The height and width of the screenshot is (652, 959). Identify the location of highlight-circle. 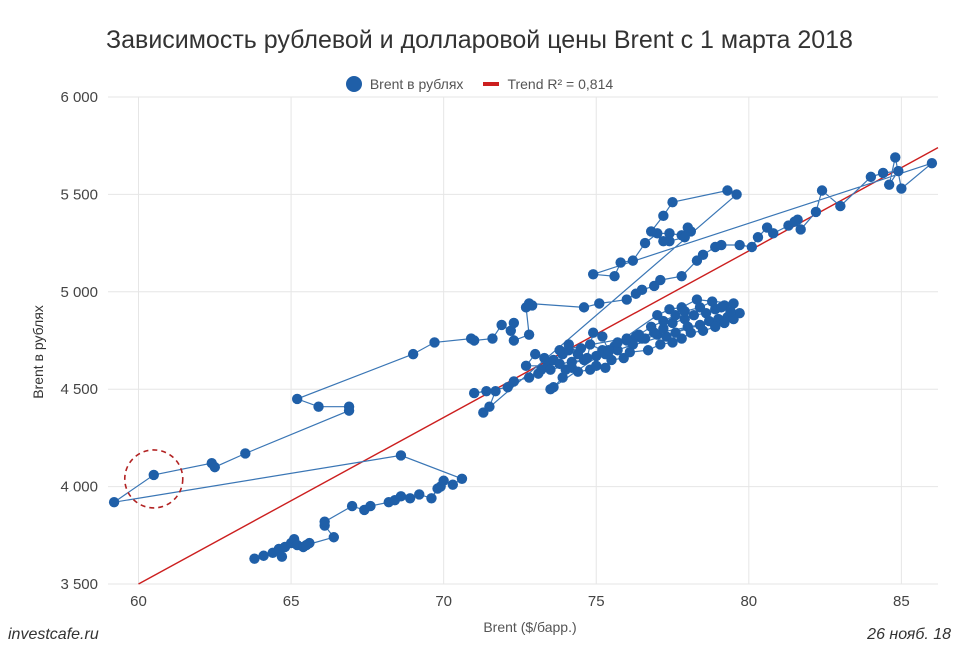
(153, 479).